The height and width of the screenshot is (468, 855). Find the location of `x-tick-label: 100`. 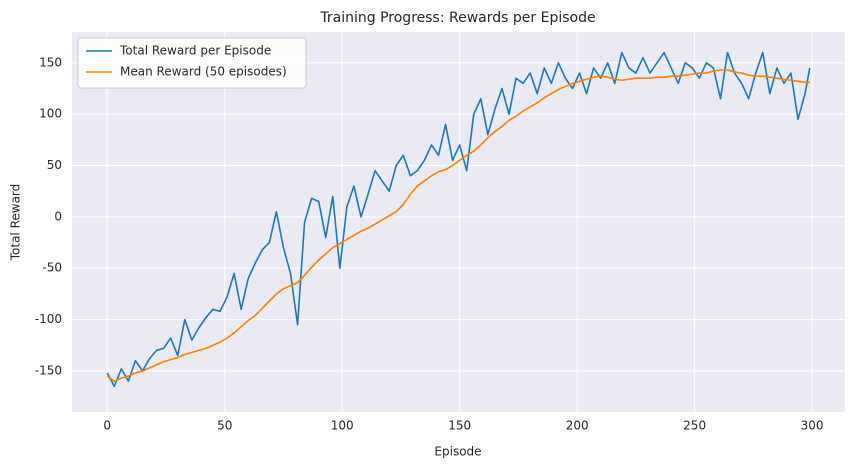

x-tick-label: 100 is located at coordinates (342, 426).